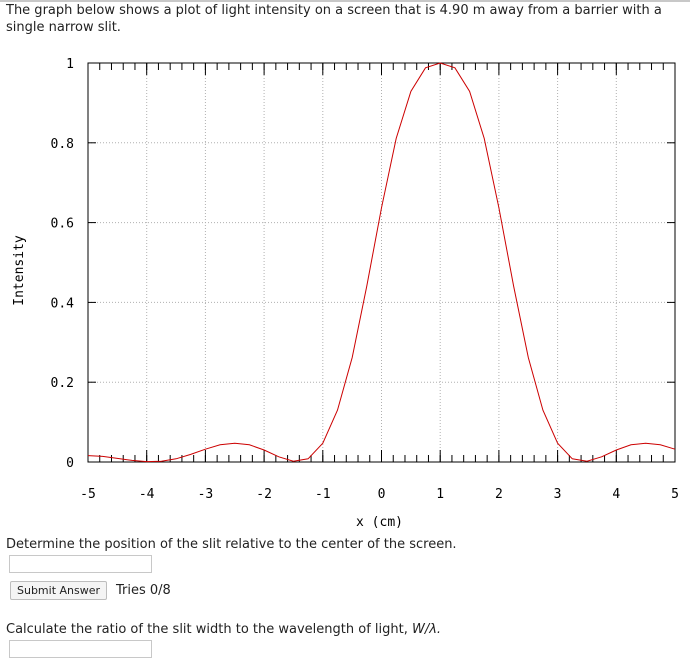  I want to click on y-tick-label: 0.4, so click(63, 303).